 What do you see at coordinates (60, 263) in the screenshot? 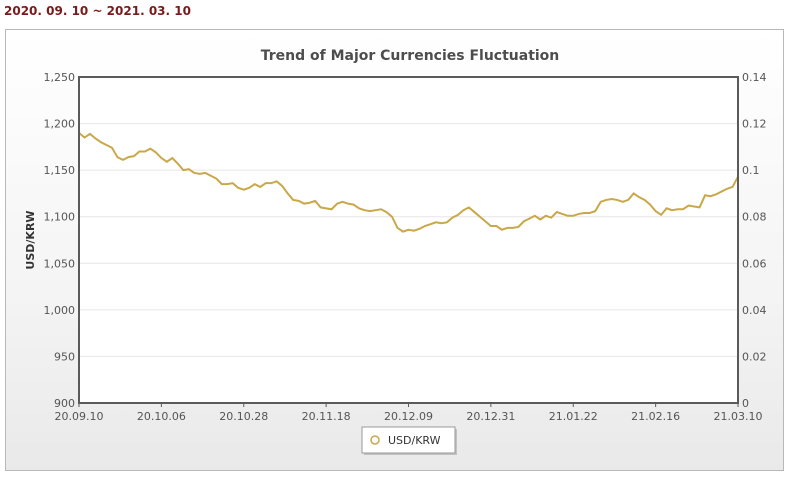
I see `y-tick-label: 1,050` at bounding box center [60, 263].